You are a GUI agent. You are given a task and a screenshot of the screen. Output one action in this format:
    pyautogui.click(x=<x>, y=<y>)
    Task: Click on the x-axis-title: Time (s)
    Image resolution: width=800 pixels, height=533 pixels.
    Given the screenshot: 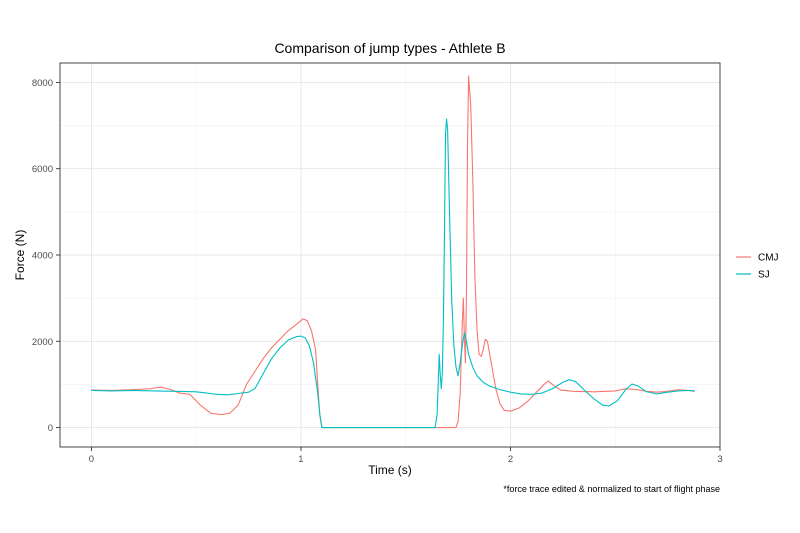 What is the action you would take?
    pyautogui.click(x=390, y=470)
    